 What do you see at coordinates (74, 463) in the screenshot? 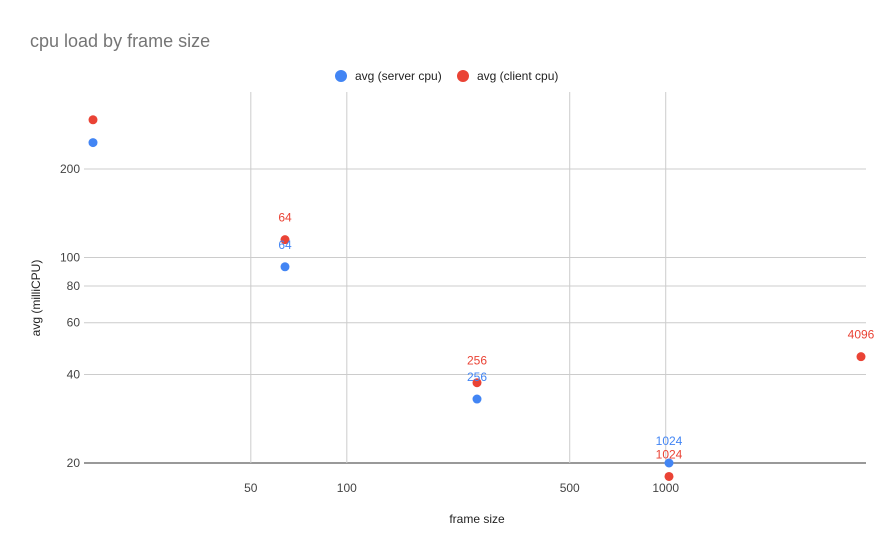
I see `y-tick-label: 20` at bounding box center [74, 463].